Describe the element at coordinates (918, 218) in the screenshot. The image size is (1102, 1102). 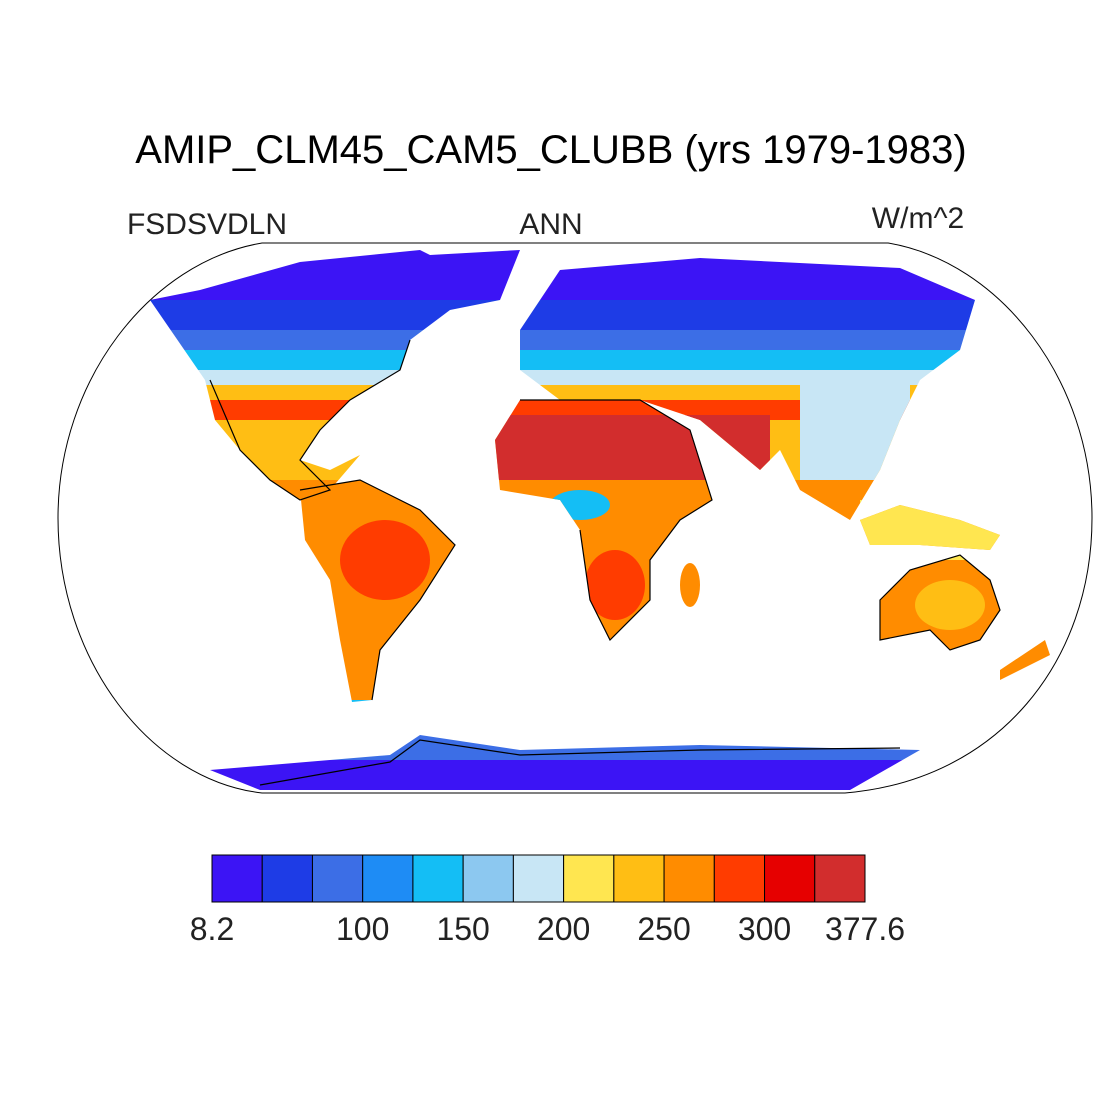
I see `units: W/m^2` at that location.